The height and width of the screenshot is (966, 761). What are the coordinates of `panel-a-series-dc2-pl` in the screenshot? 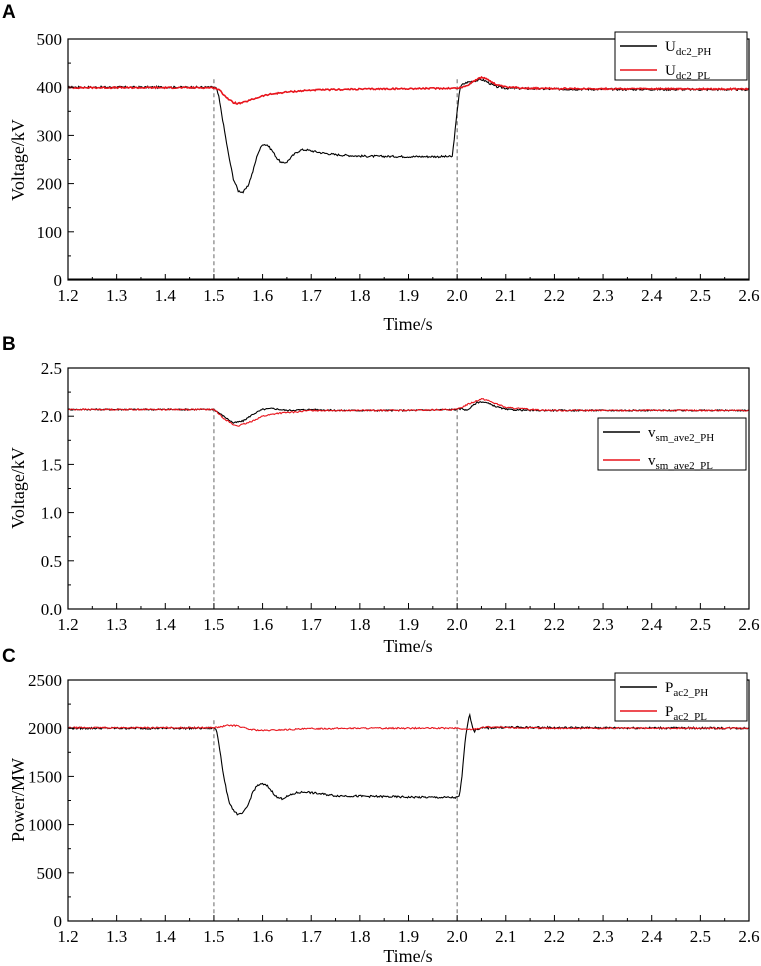 It's located at (408, 90).